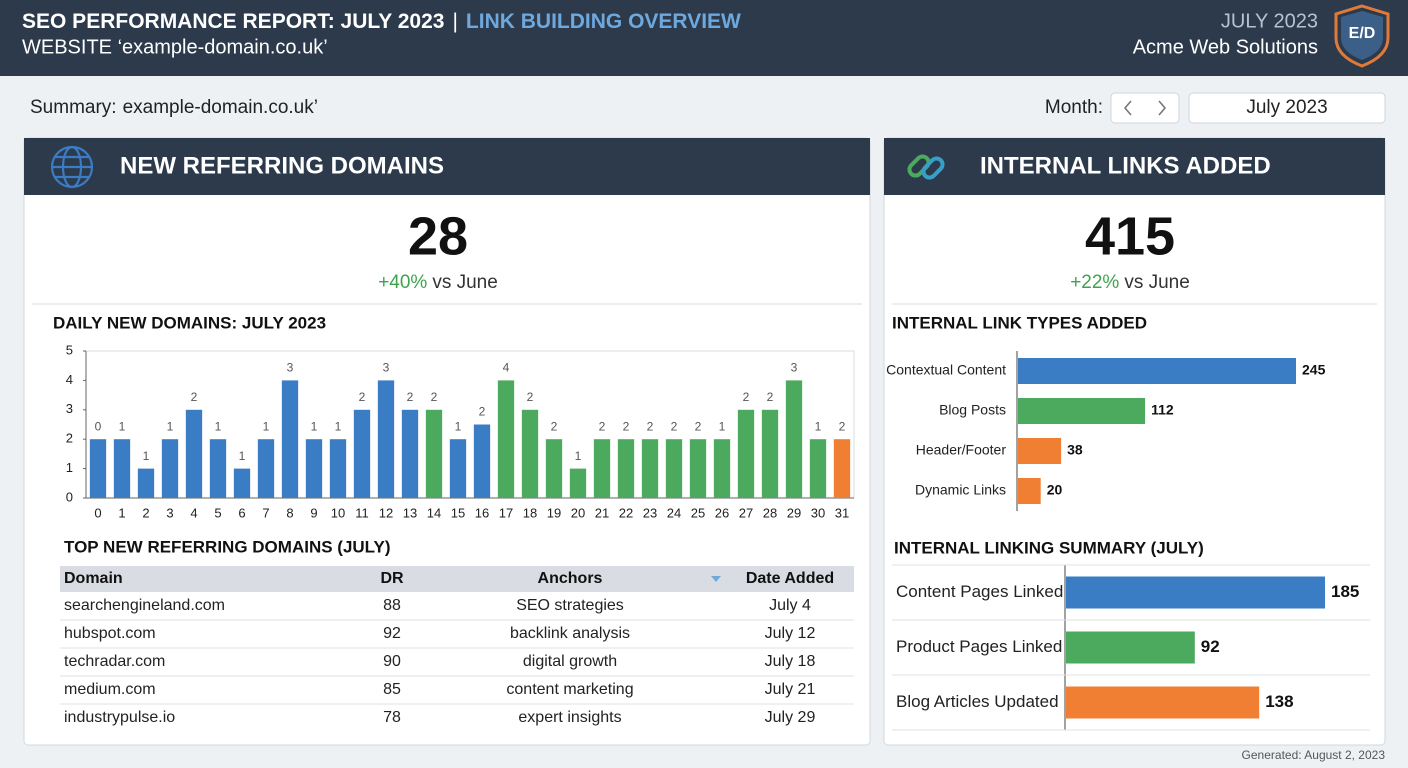 This screenshot has width=1408, height=768. I want to click on next-month, so click(1162, 108).